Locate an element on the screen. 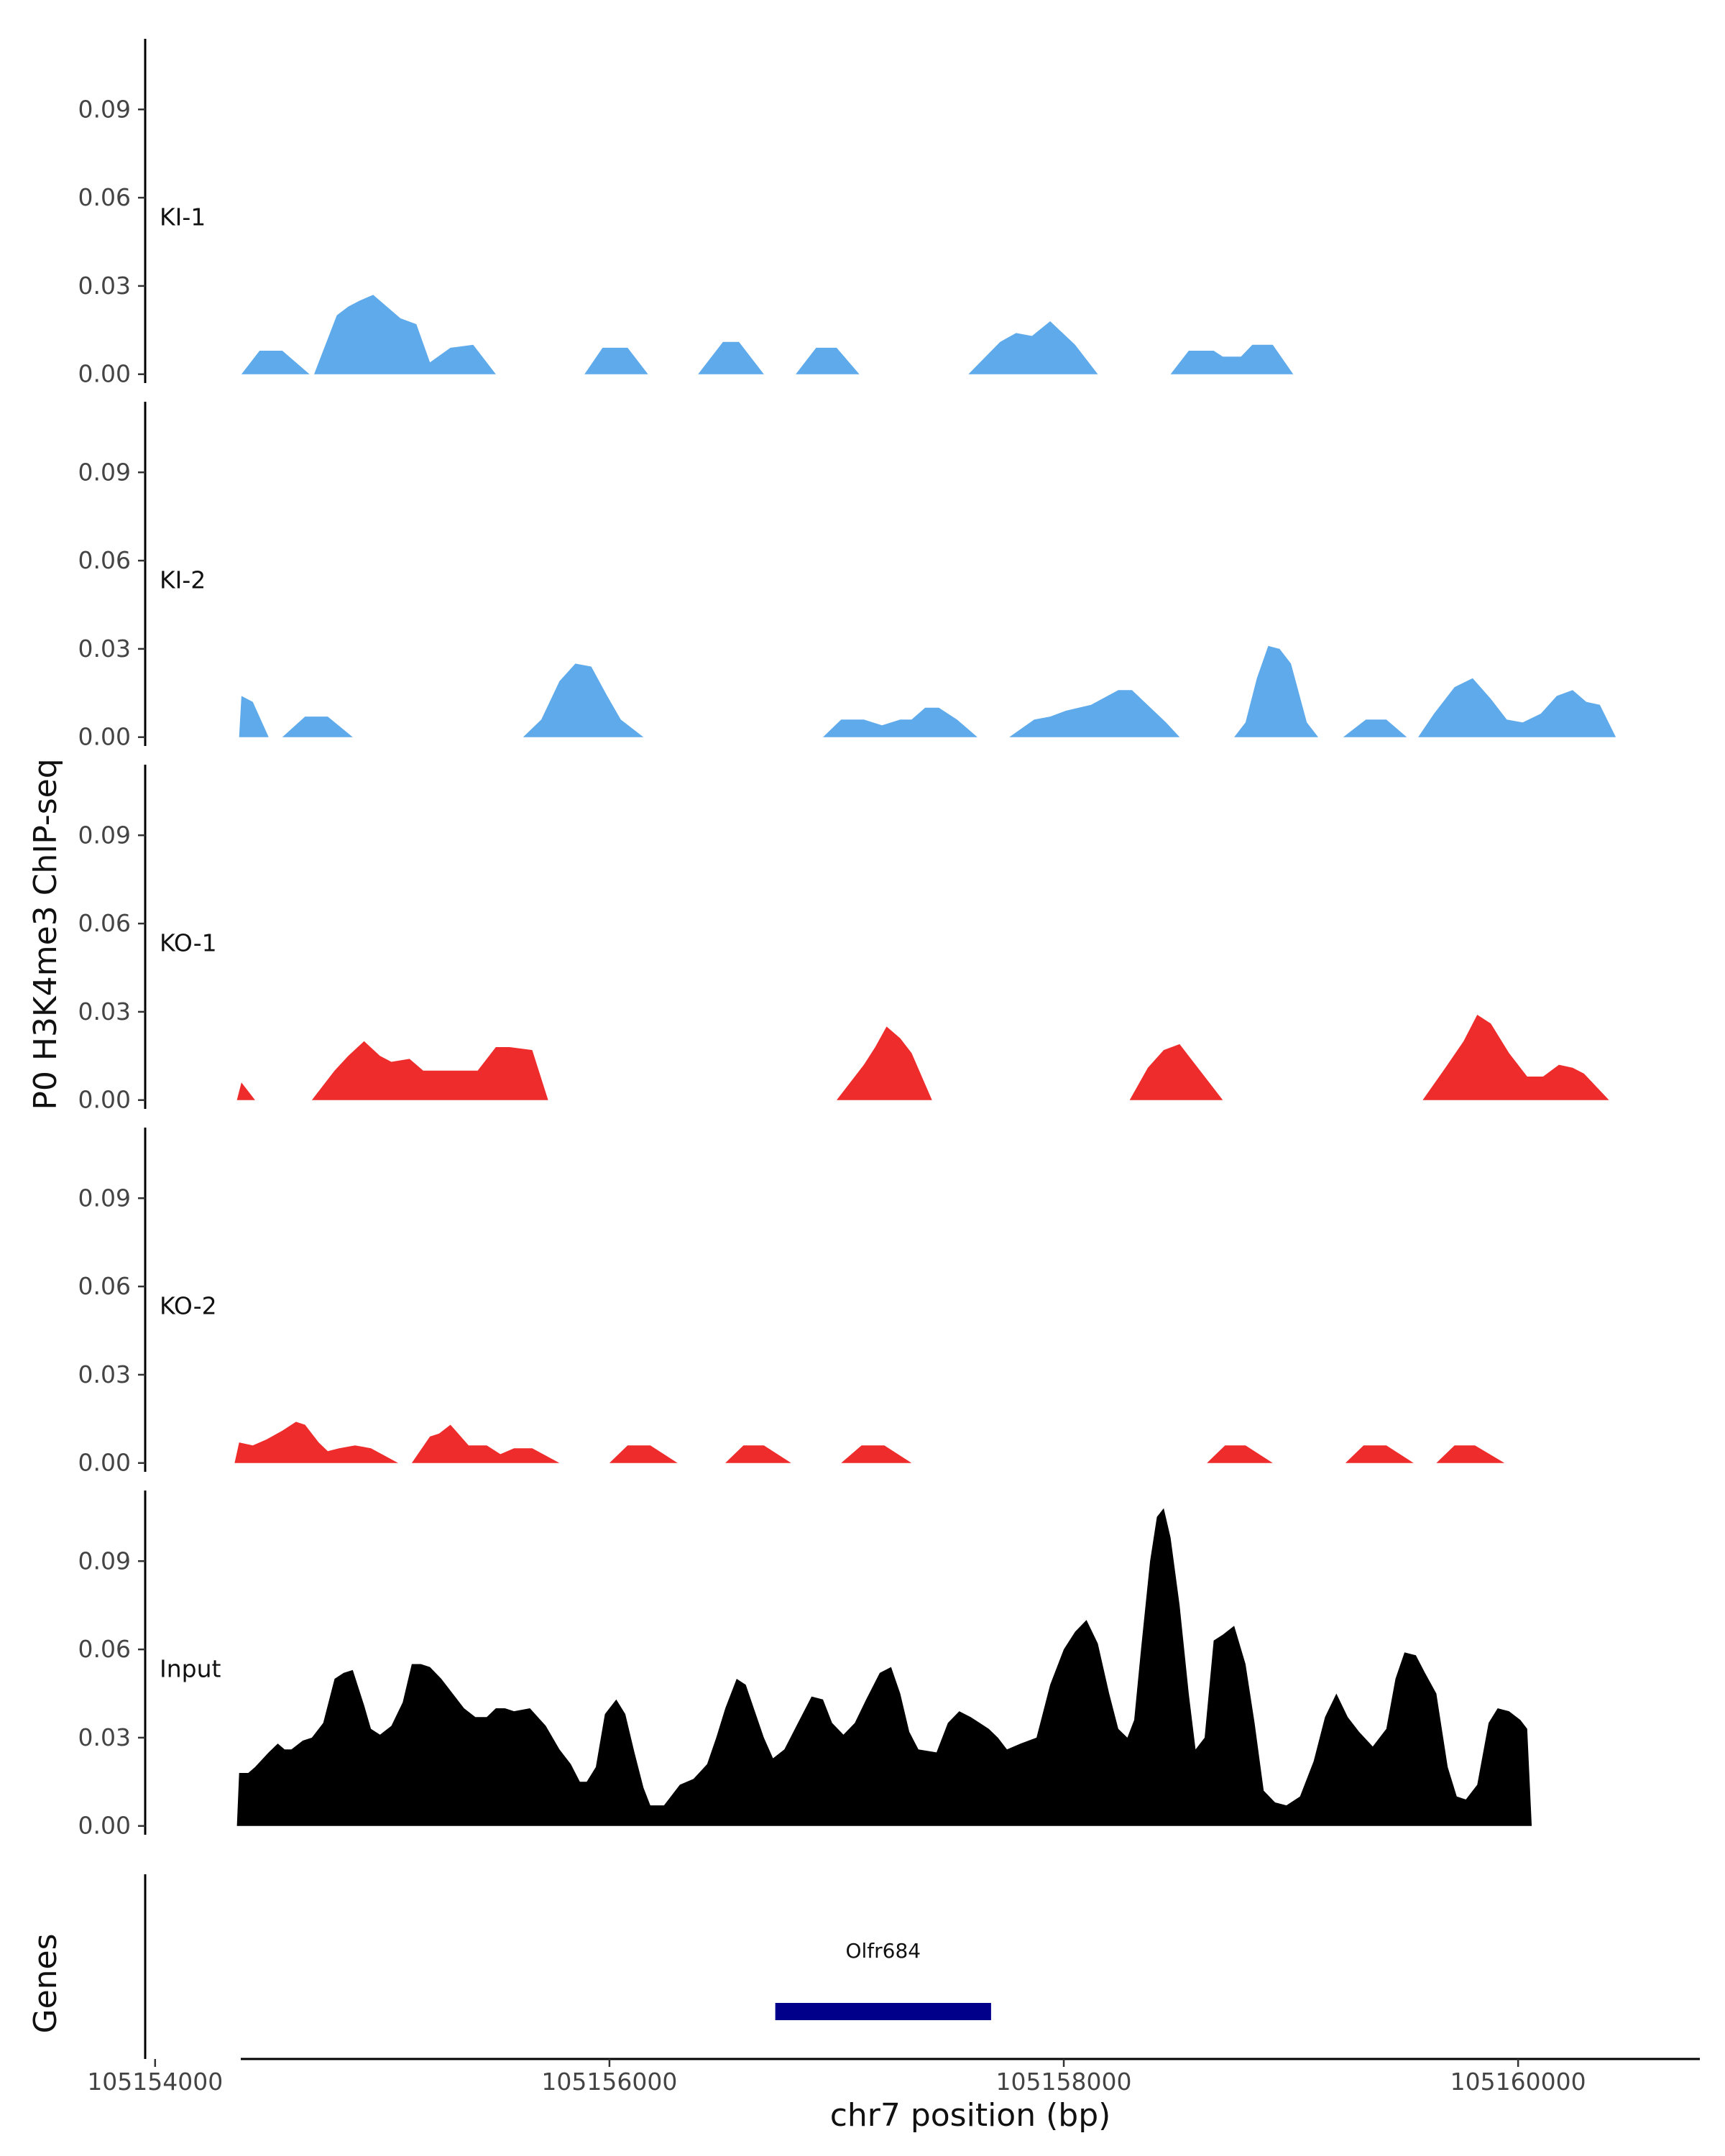 The width and height of the screenshot is (1725, 2156). y-axis-title: P0 H3K4me3 ChIP-seq is located at coordinates (45, 934).